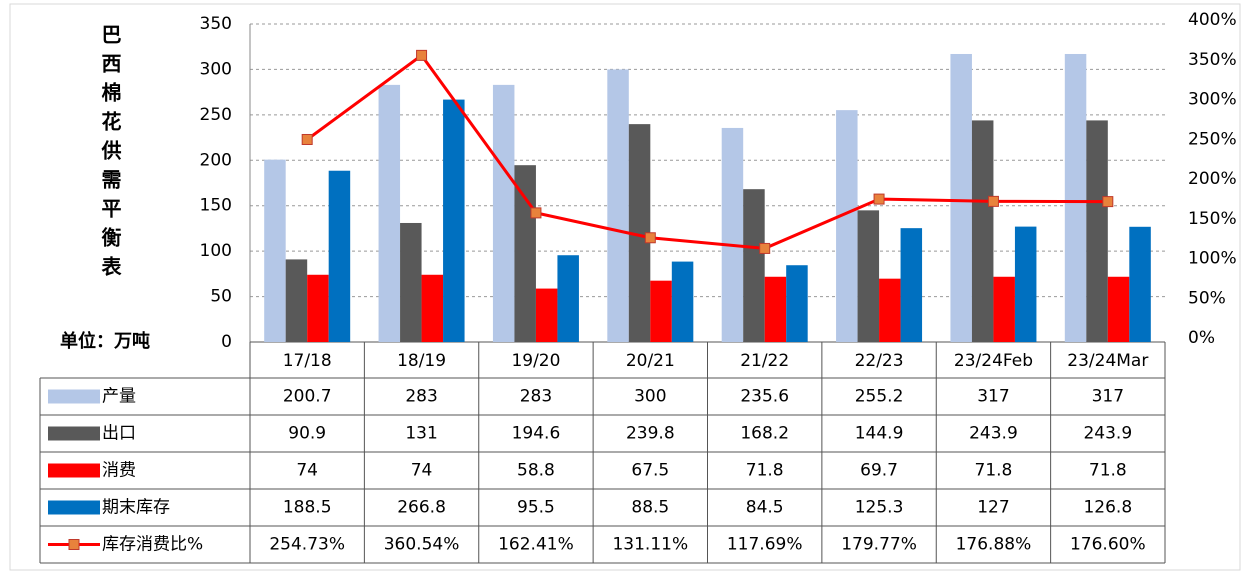  What do you see at coordinates (1212, 259) in the screenshot?
I see `y2-tick-label: 100%` at bounding box center [1212, 259].